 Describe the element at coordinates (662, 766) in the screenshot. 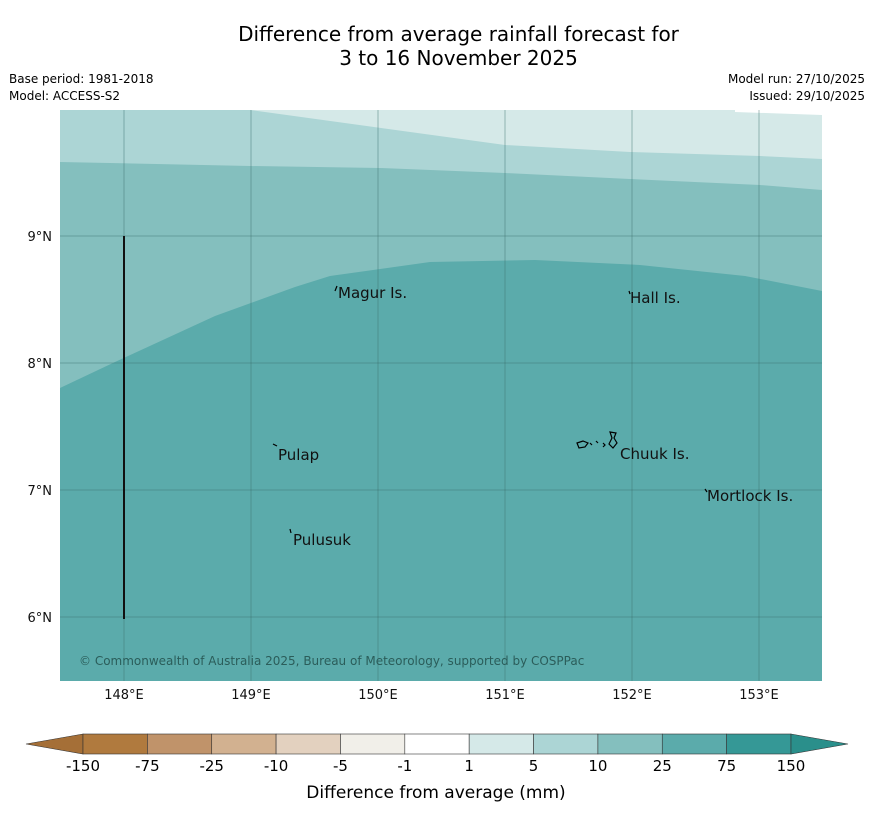

I see `colorbar-tick-label: 25` at that location.